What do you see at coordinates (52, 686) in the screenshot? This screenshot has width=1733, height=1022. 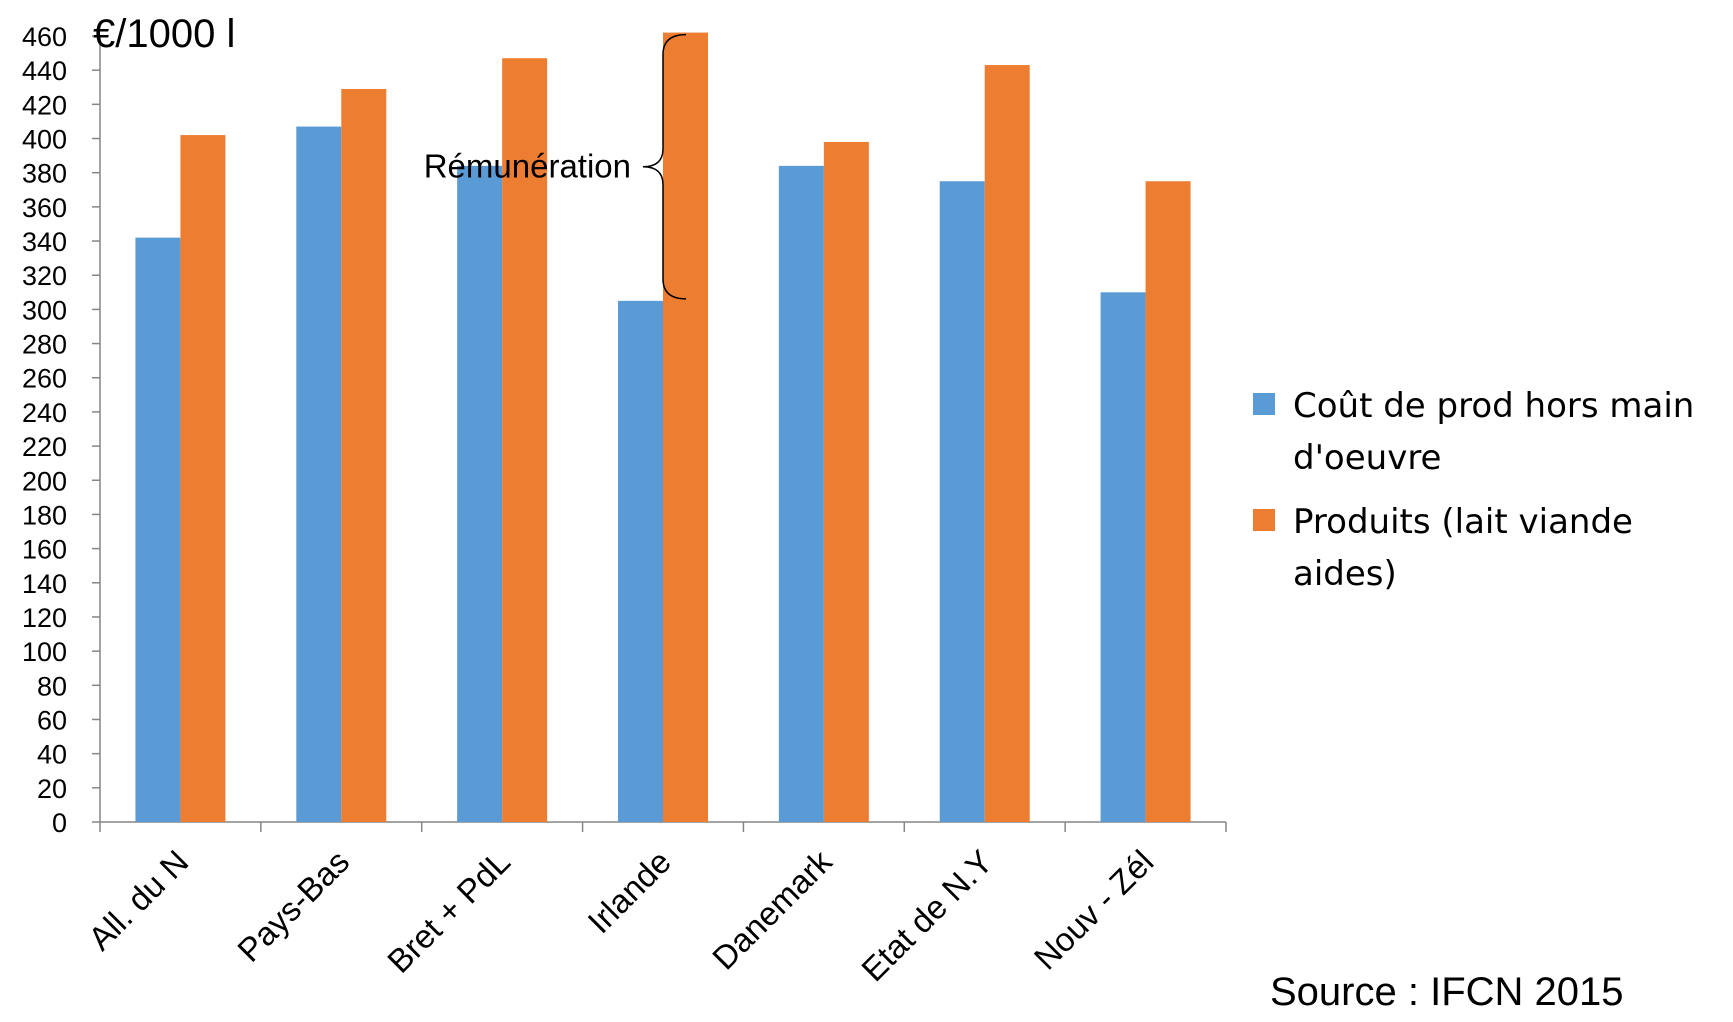 I see `y-tick-label: 80` at bounding box center [52, 686].